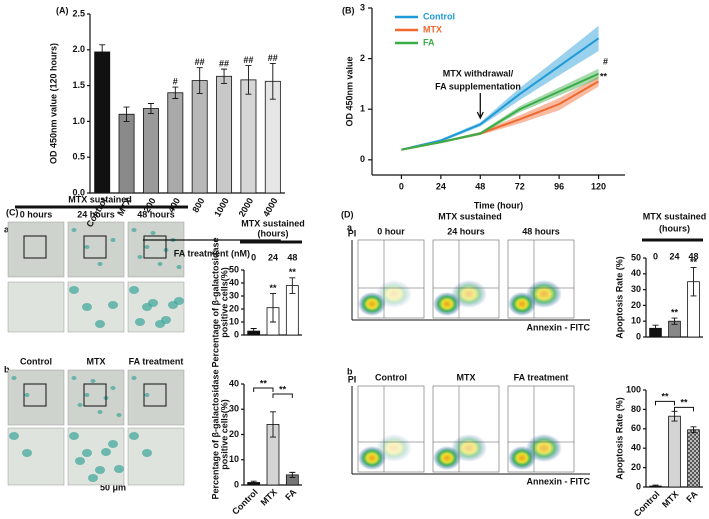 This screenshot has width=709, height=519. Describe the element at coordinates (273, 223) in the screenshot. I see `chart-title: MTX sustained` at that location.